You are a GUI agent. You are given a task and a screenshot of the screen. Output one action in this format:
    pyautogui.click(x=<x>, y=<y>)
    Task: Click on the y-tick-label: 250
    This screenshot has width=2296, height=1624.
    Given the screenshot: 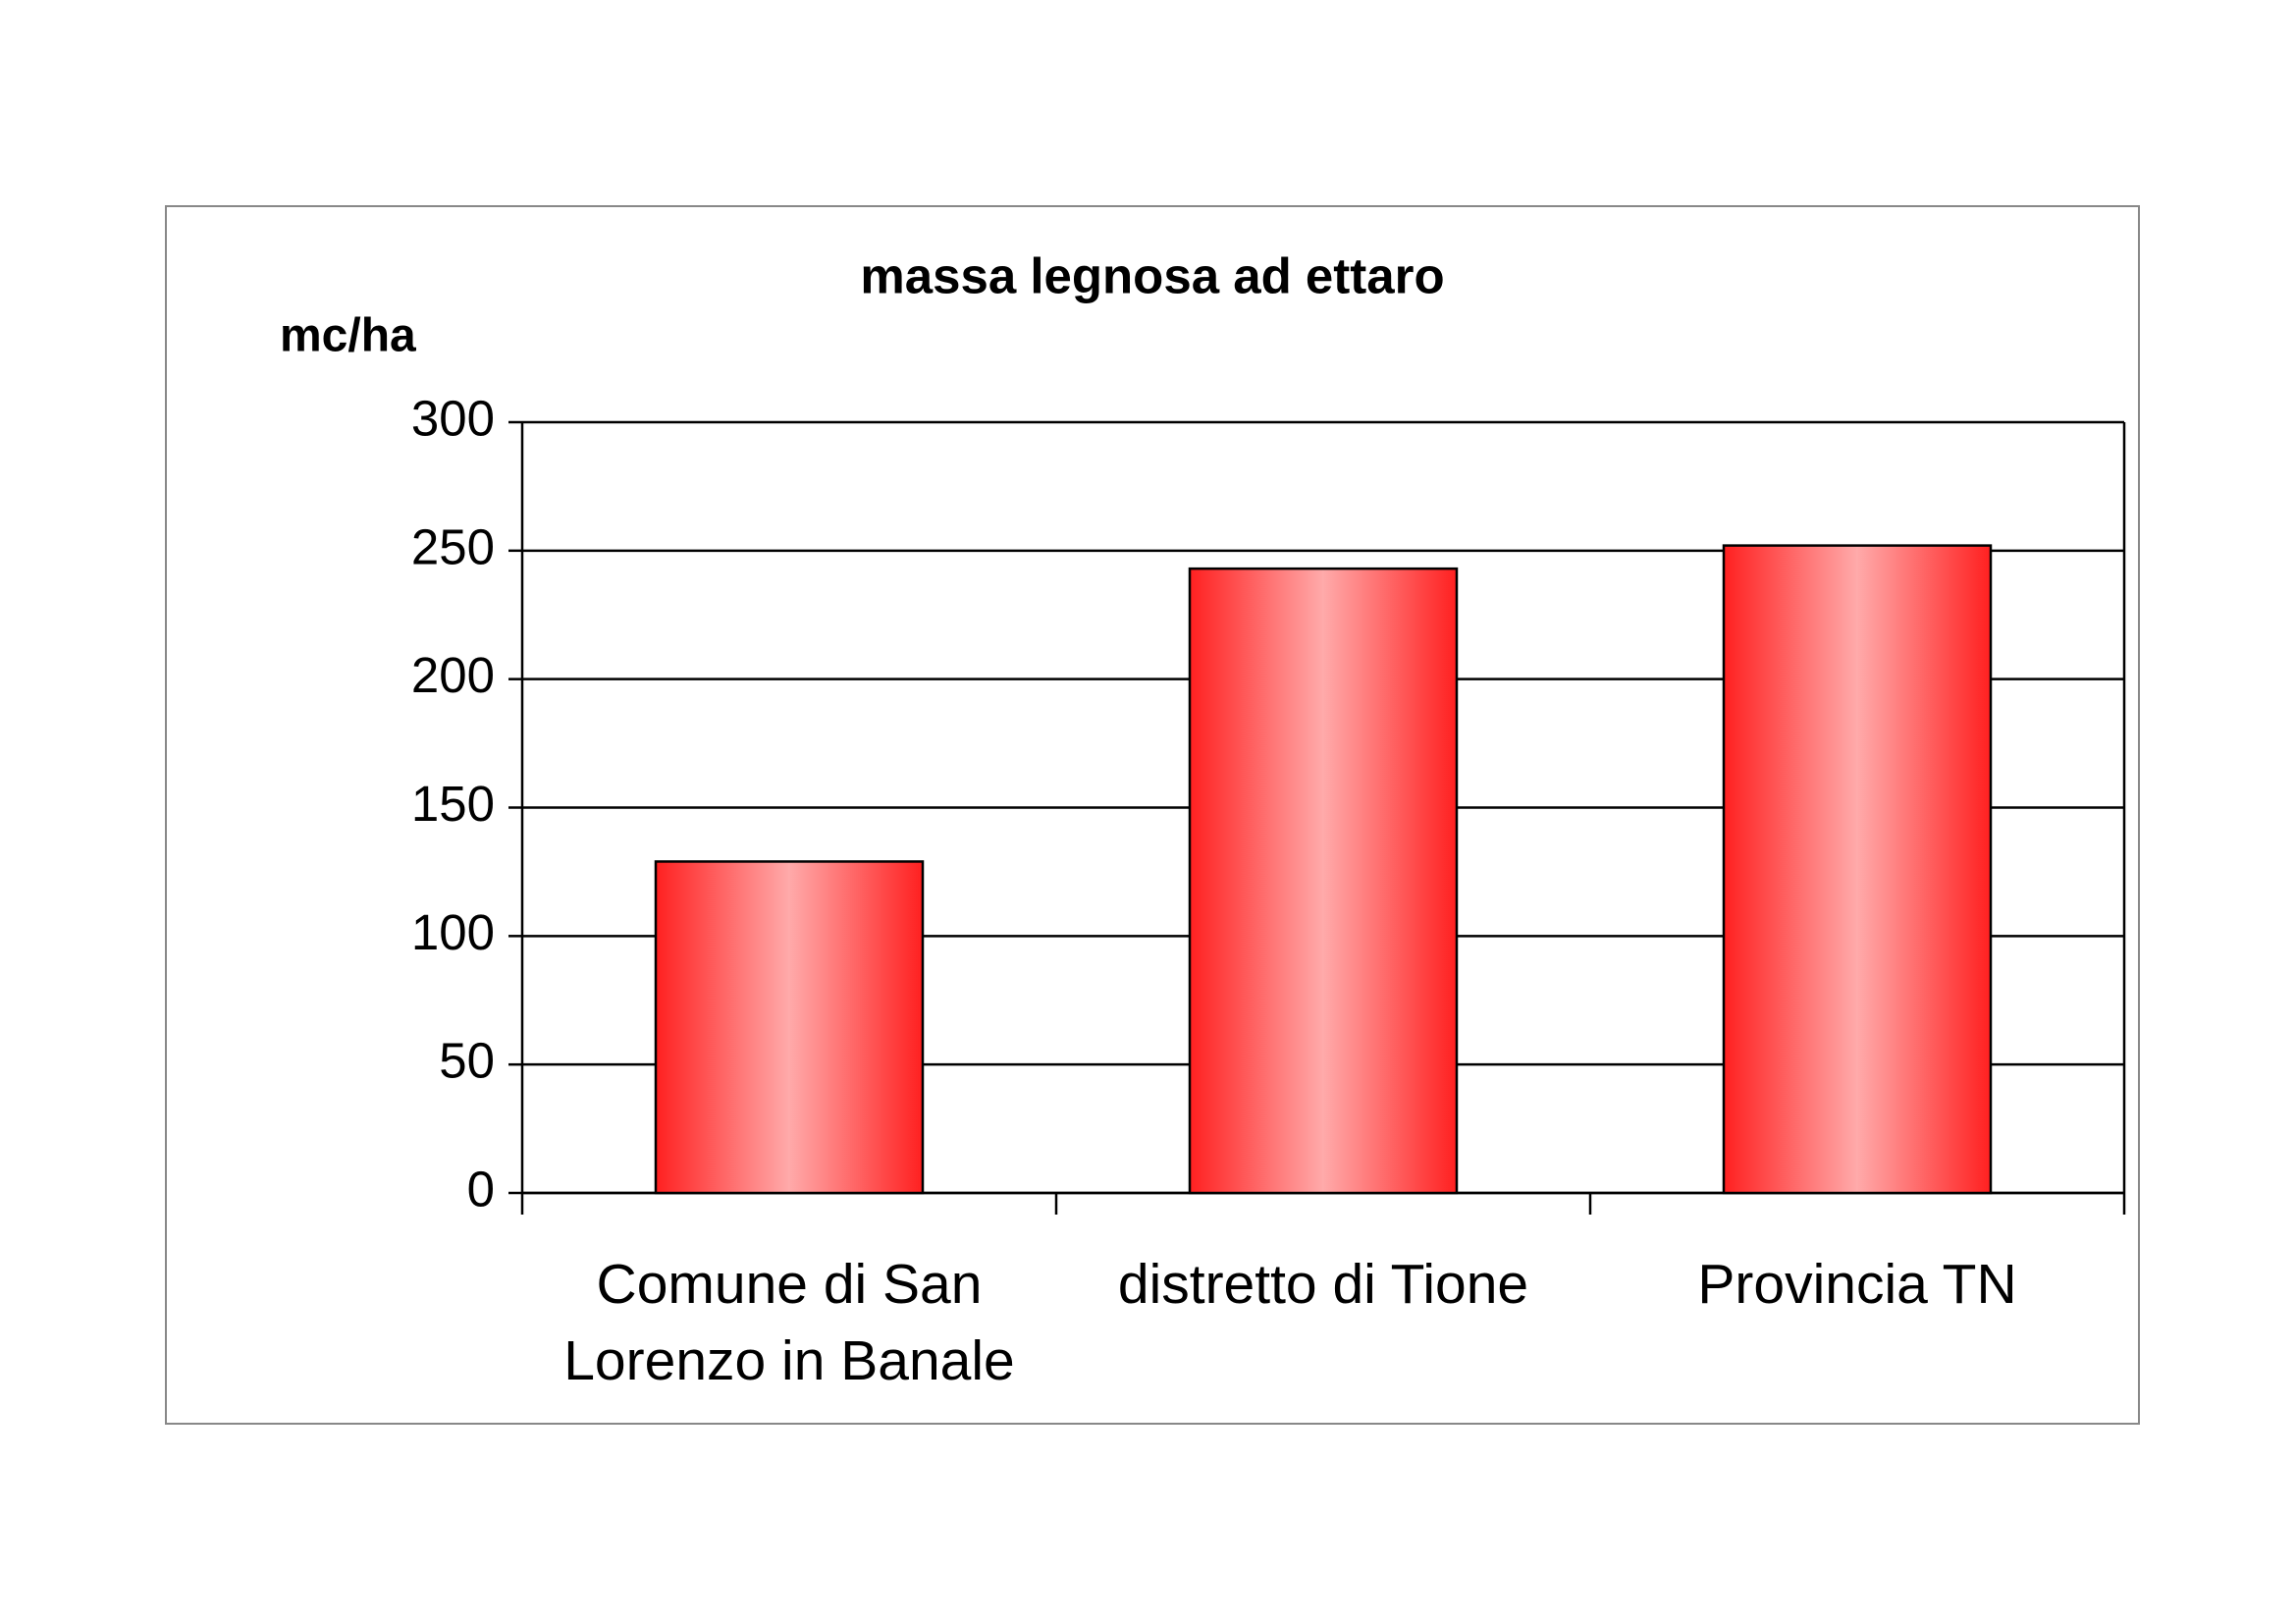 What is the action you would take?
    pyautogui.click(x=453, y=546)
    